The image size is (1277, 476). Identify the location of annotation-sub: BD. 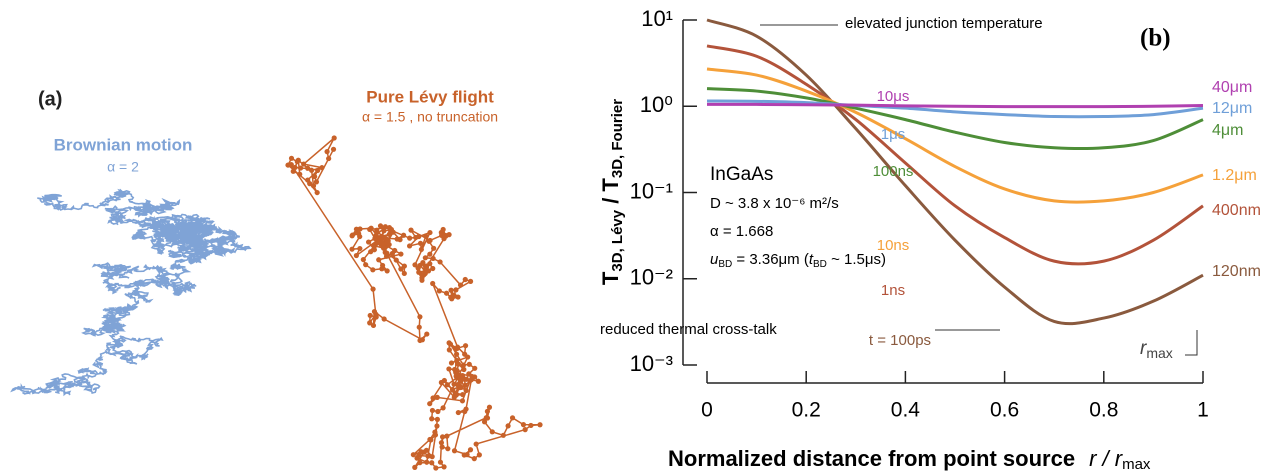
(725, 264).